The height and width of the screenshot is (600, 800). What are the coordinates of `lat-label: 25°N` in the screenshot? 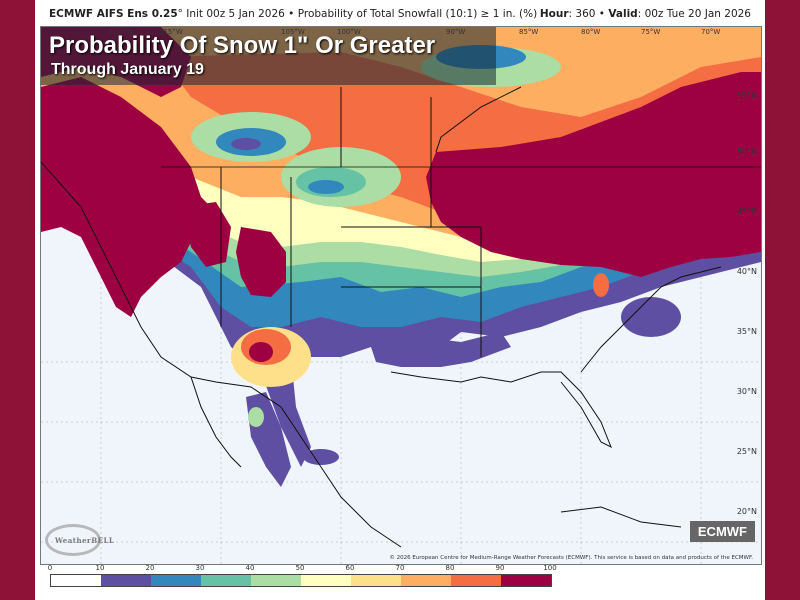 It's located at (746, 451).